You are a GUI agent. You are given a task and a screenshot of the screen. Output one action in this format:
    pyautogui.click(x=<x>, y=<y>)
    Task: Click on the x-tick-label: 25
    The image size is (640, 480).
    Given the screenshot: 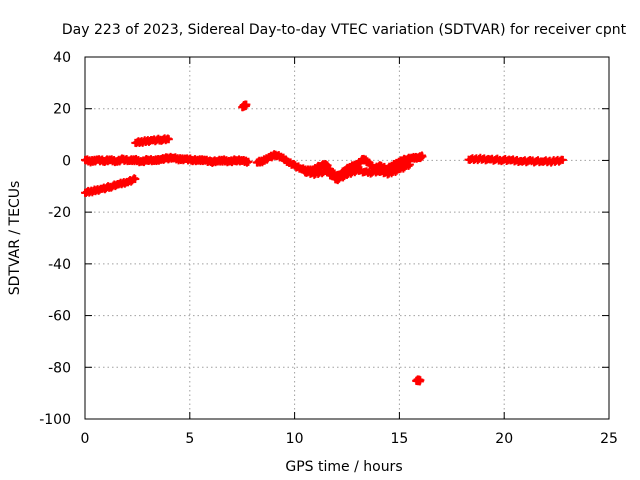 What is the action you would take?
    pyautogui.click(x=609, y=439)
    